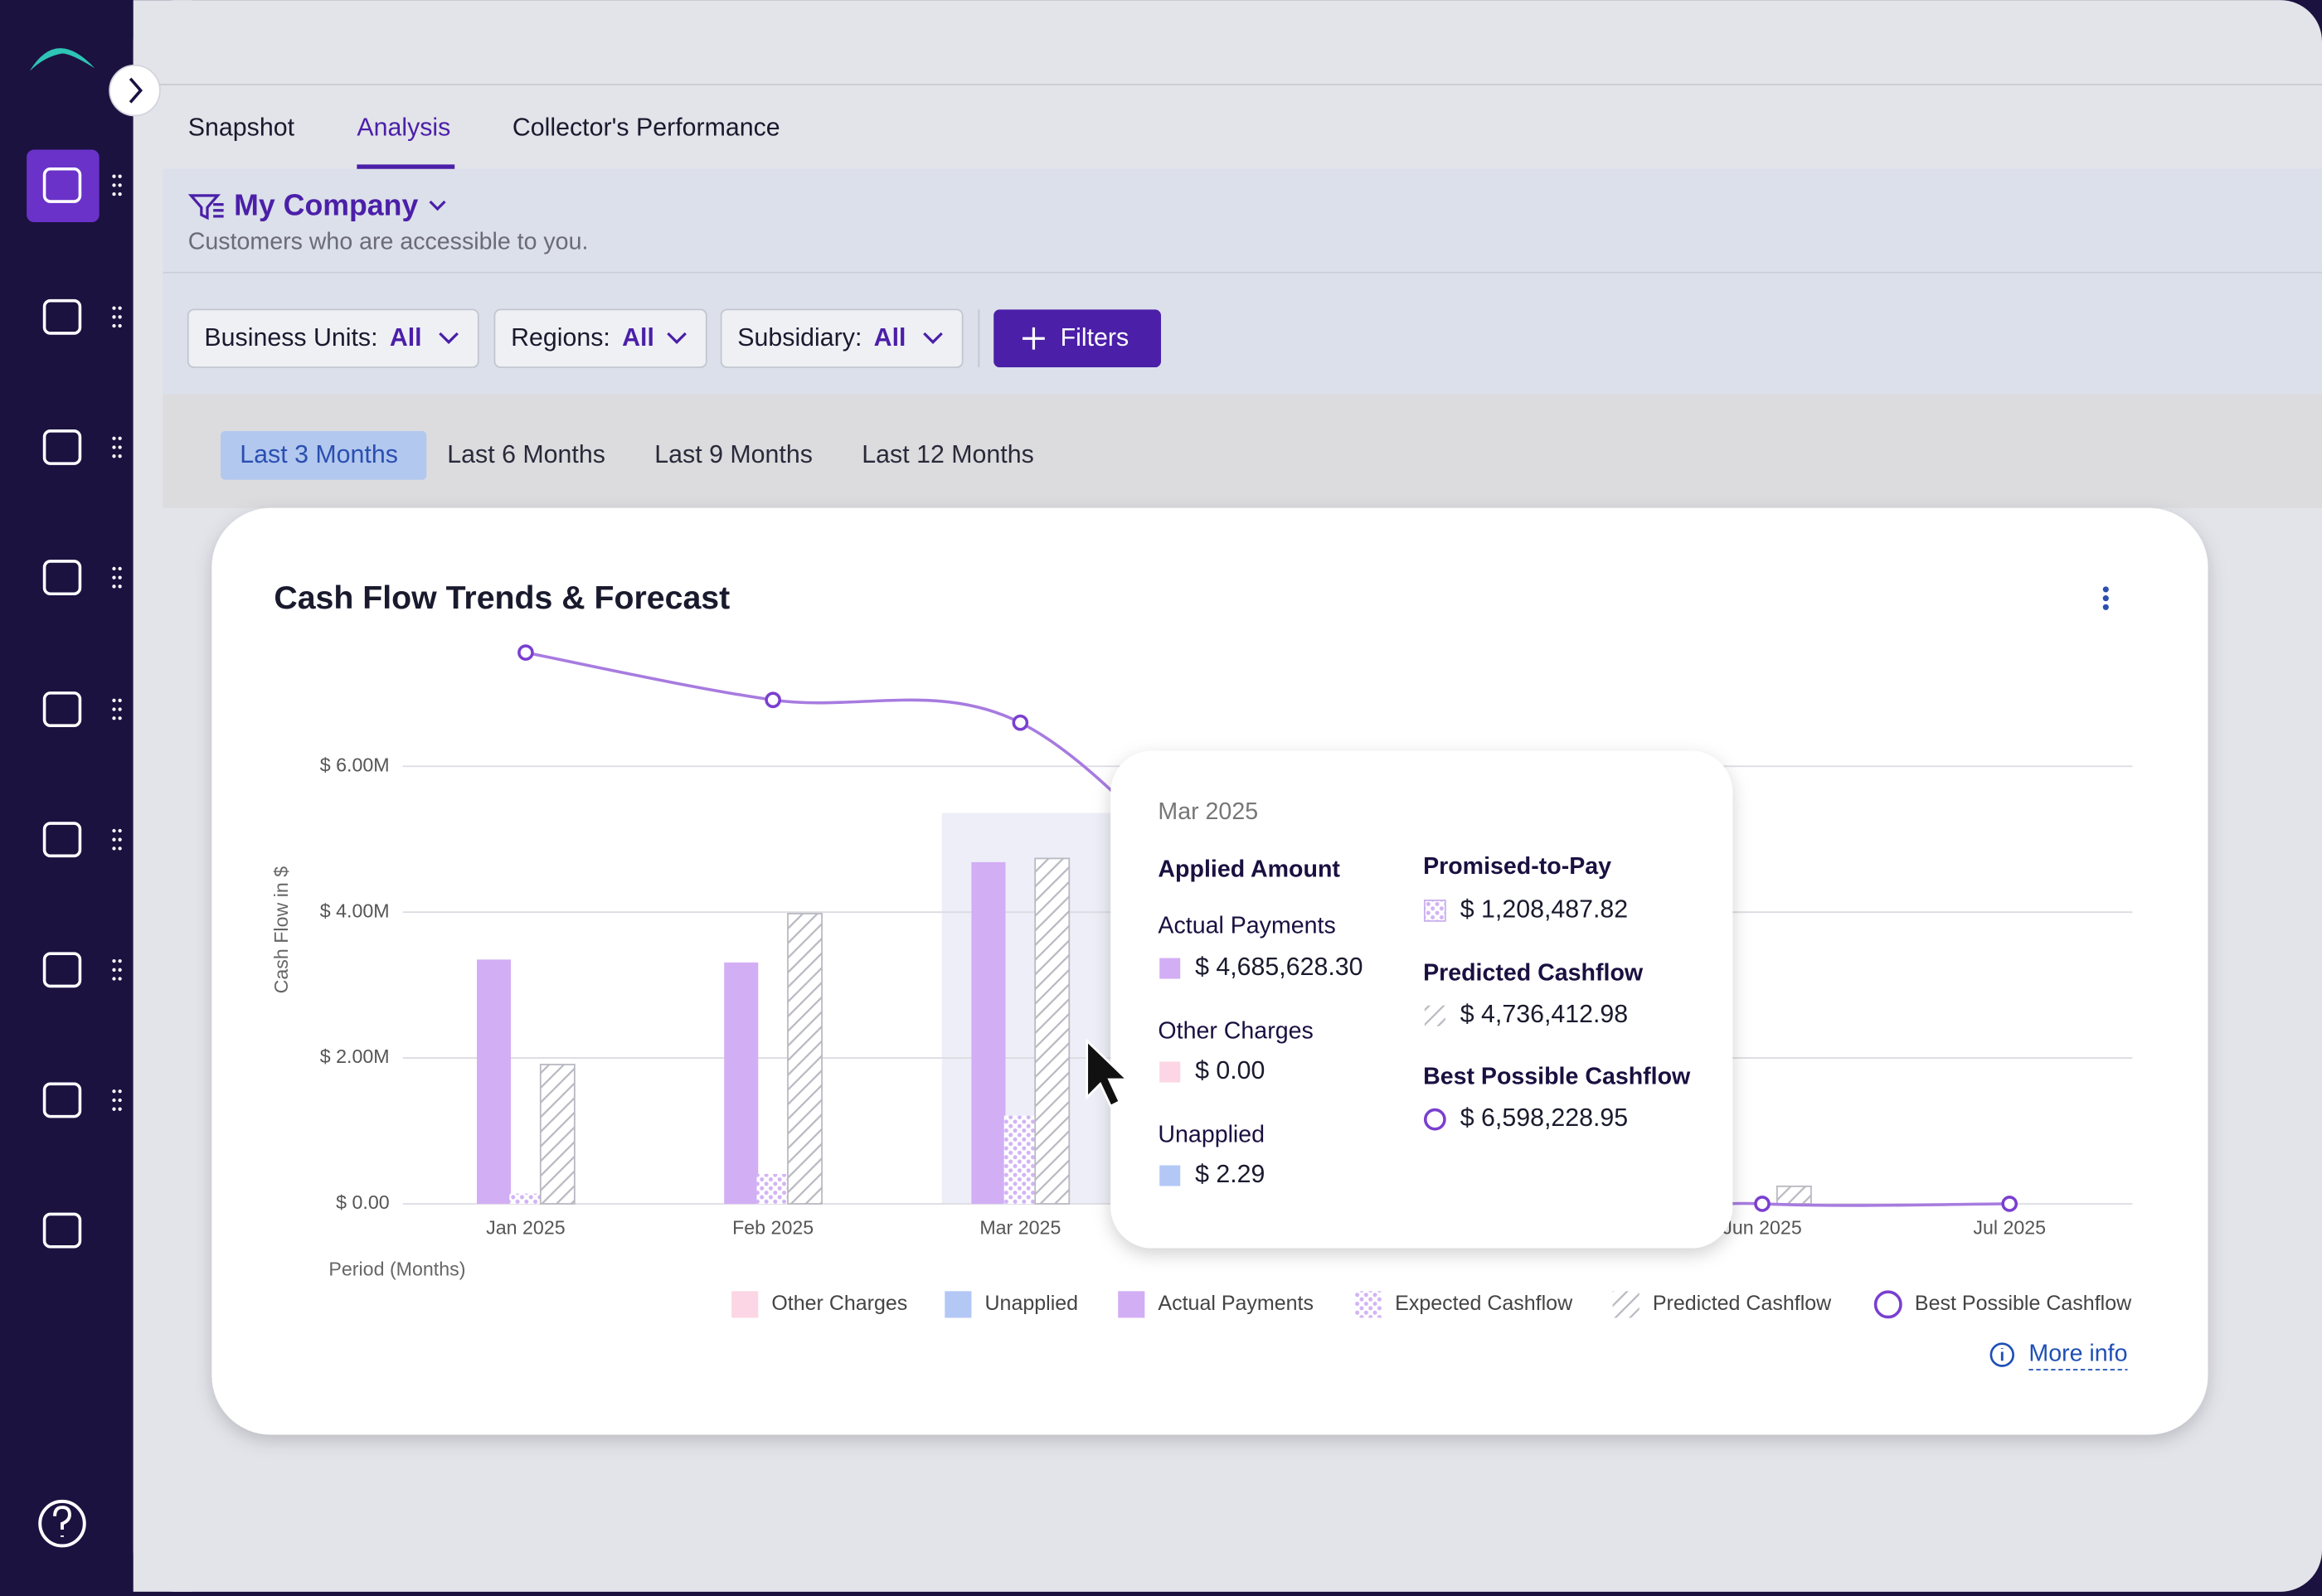 The height and width of the screenshot is (1596, 2322). I want to click on y-axis-label: Cash Flow in $, so click(281, 930).